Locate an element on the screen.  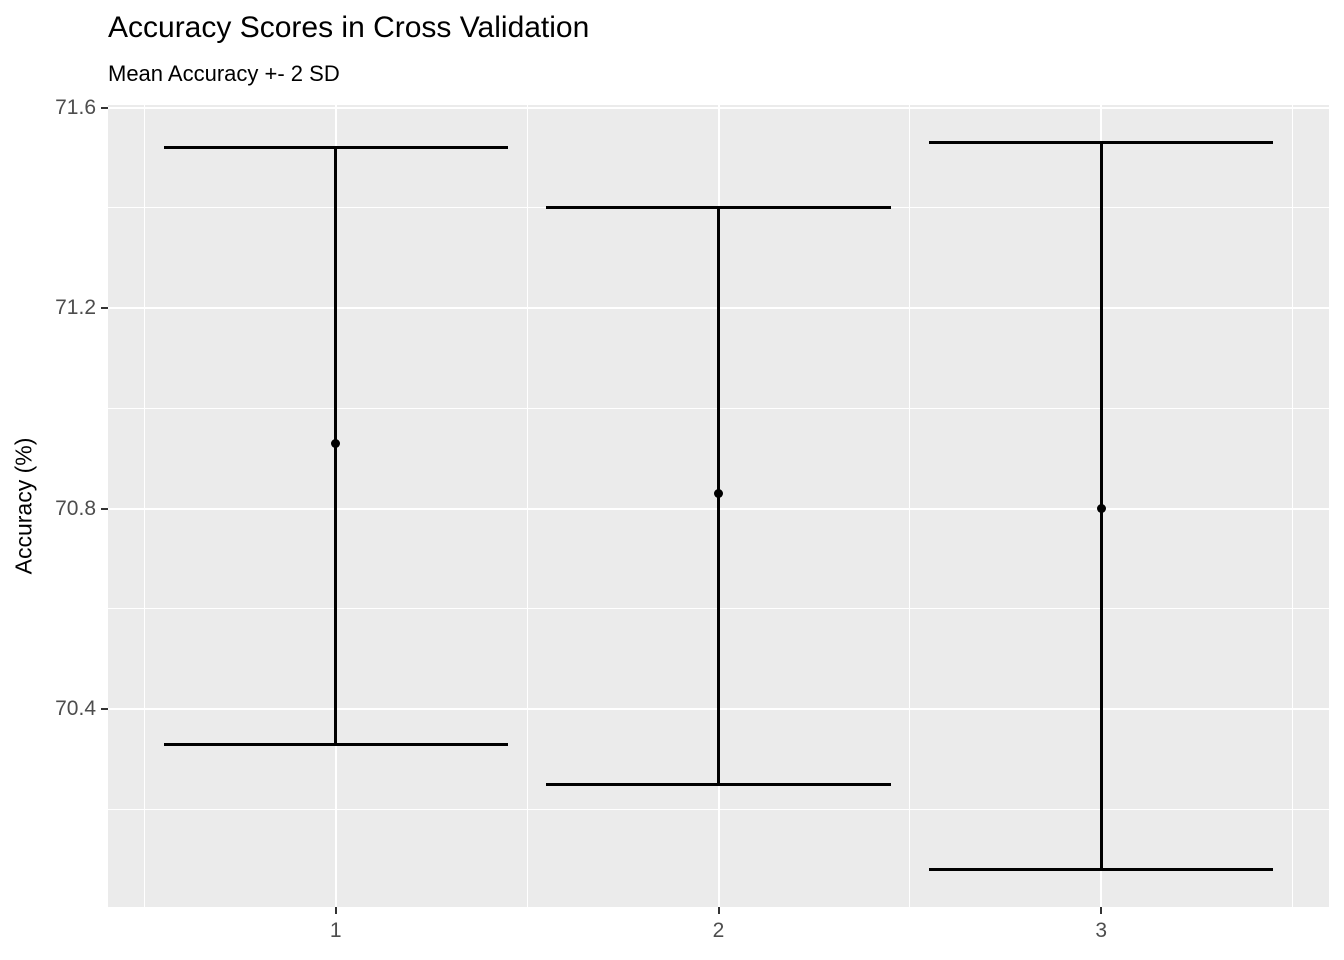
plot-title: Accuracy Scores in Cross Validation is located at coordinates (349, 27).